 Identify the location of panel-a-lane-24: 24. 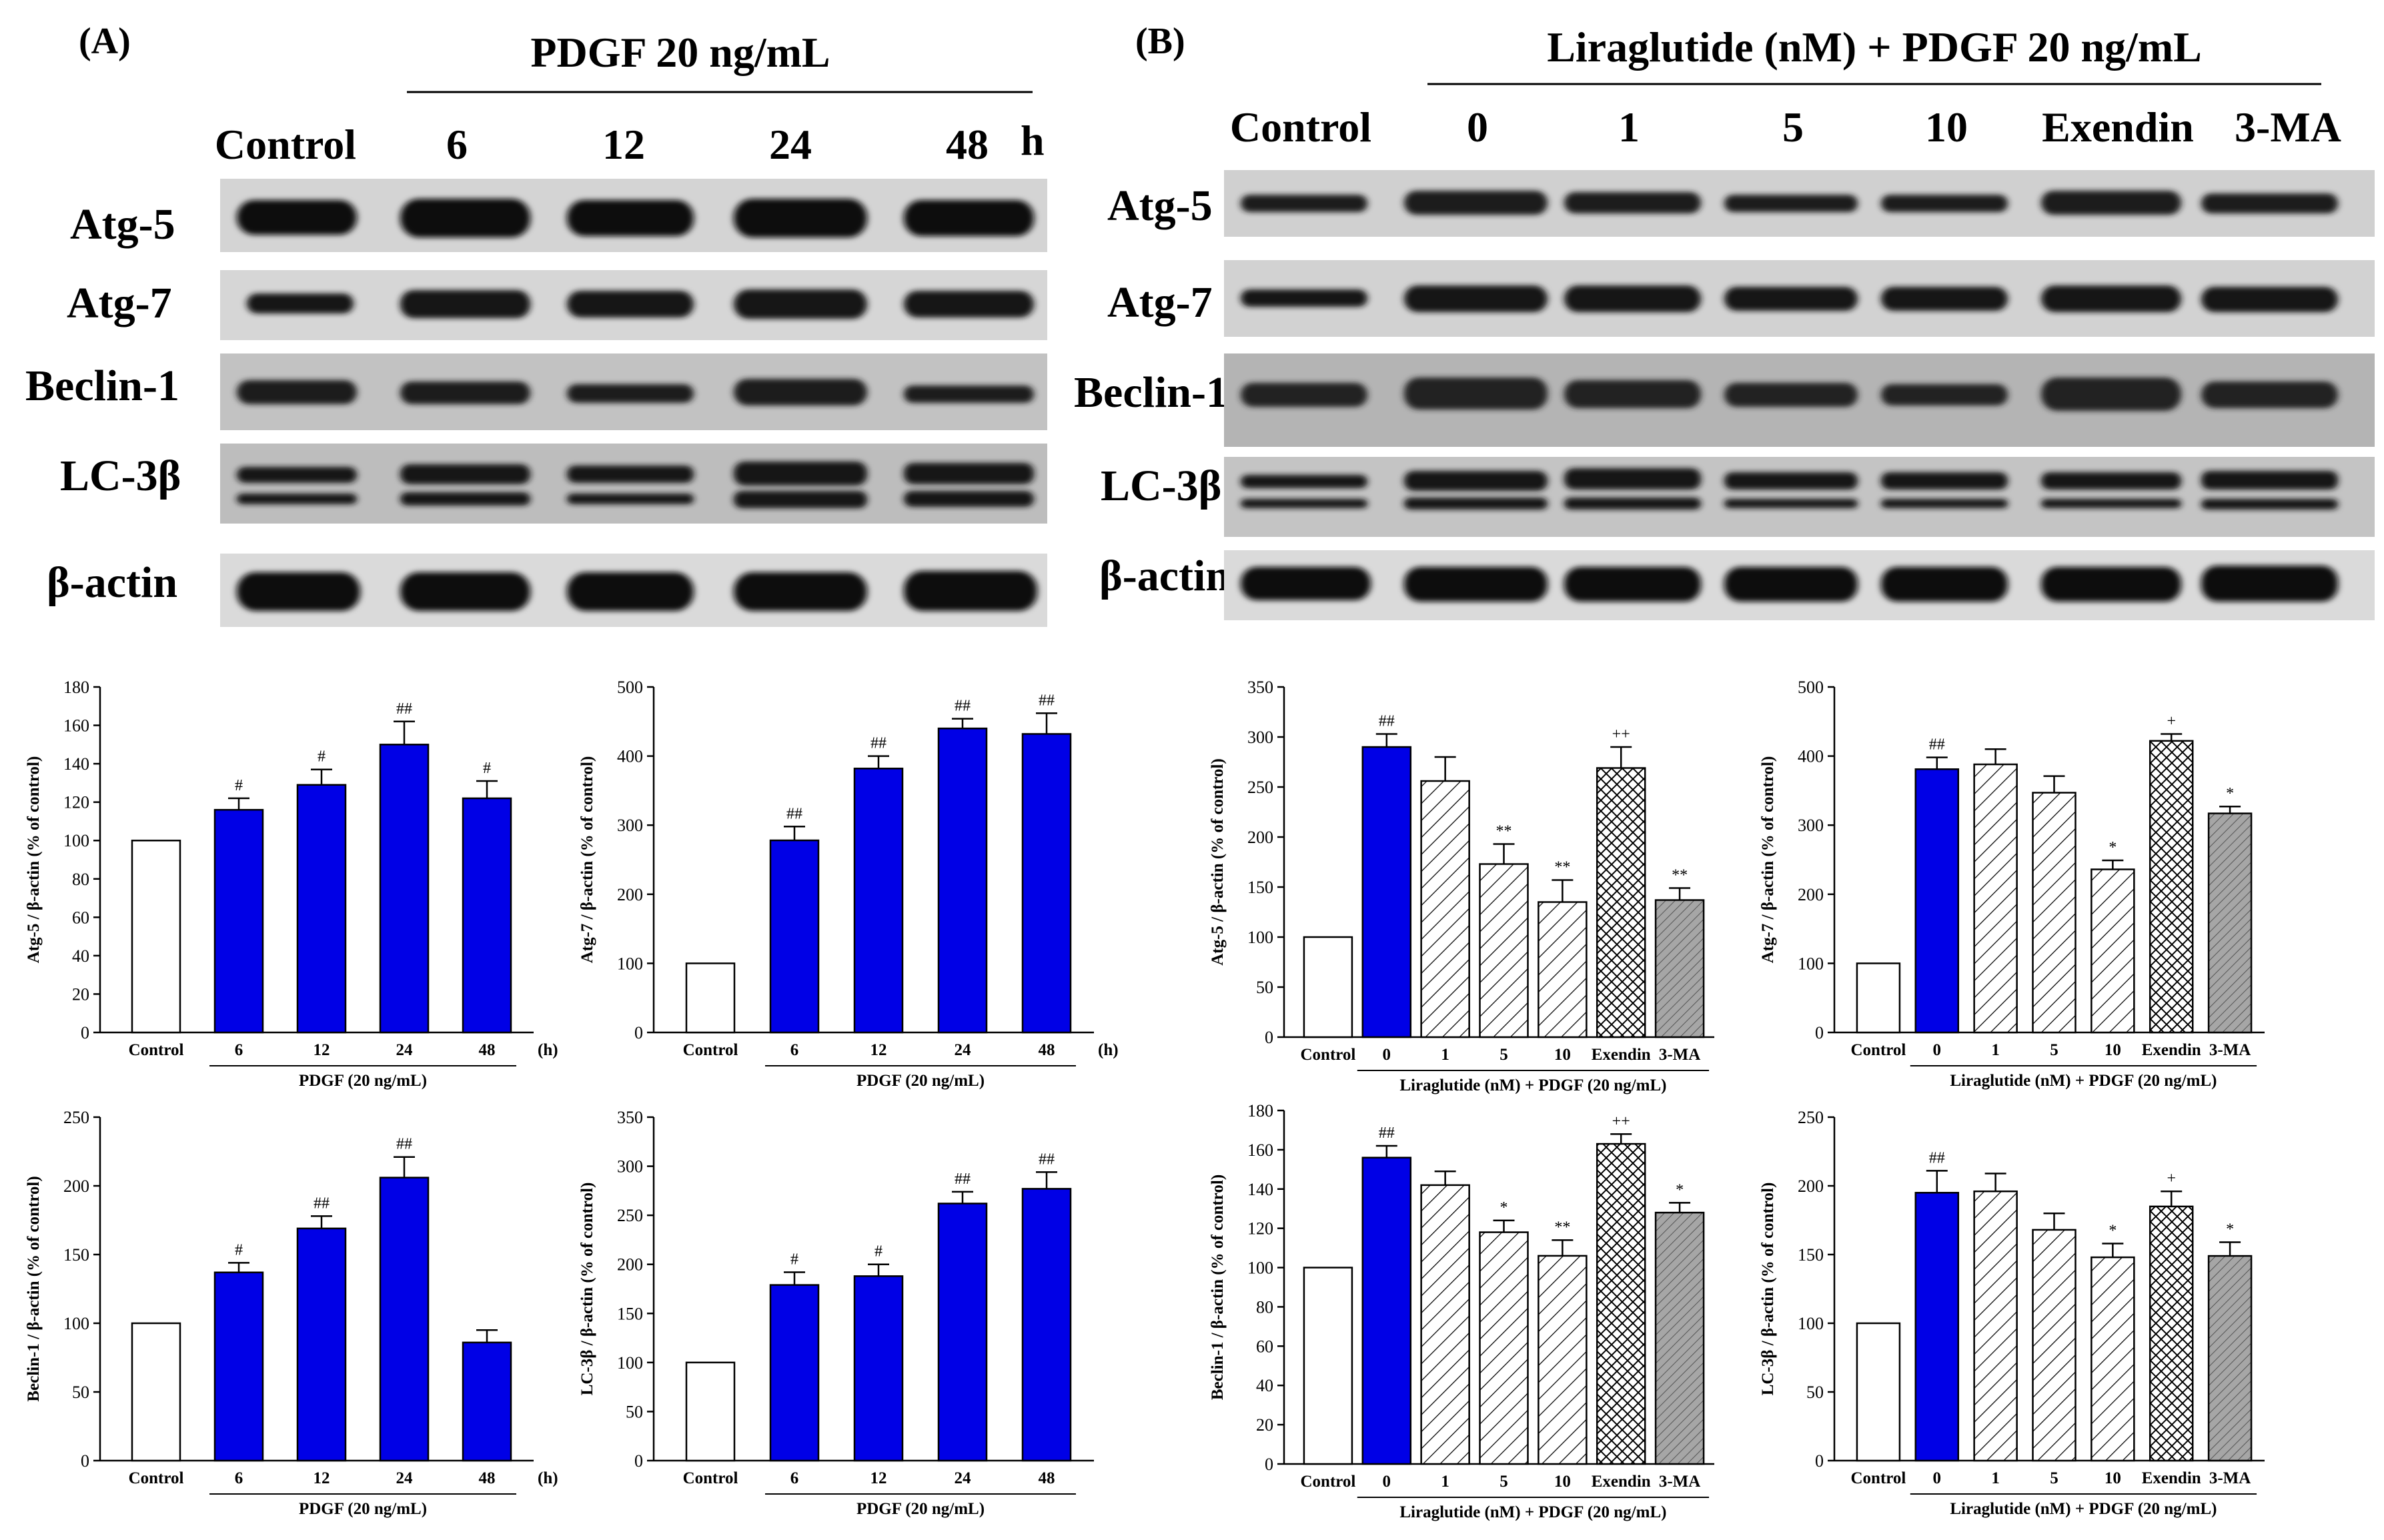
(791, 145).